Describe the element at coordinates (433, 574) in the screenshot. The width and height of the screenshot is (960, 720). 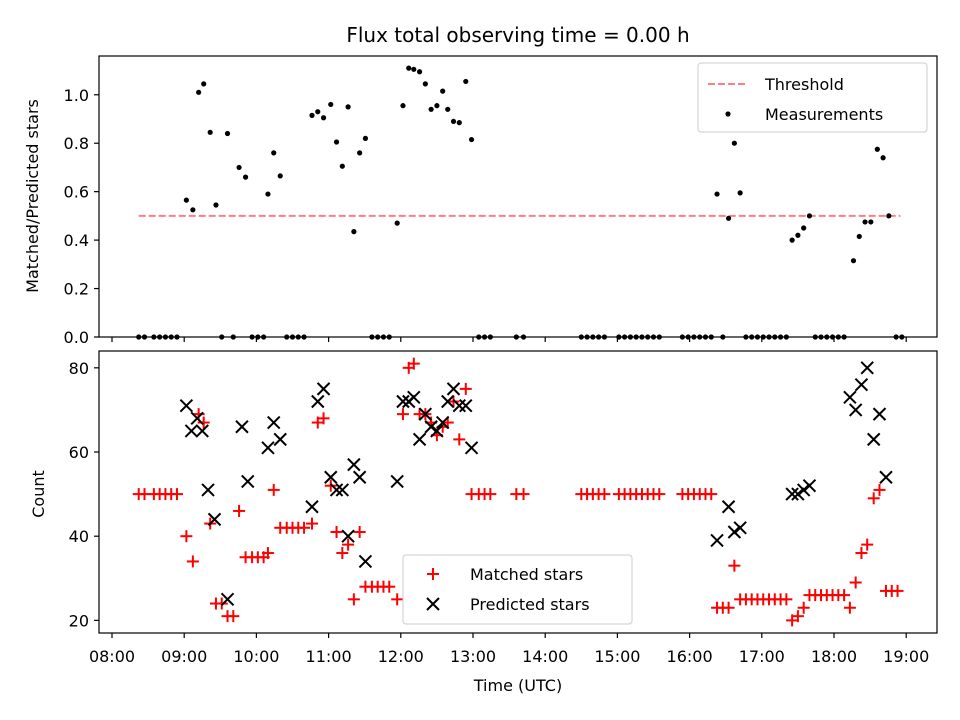
I see `matched-legend-swatch` at that location.